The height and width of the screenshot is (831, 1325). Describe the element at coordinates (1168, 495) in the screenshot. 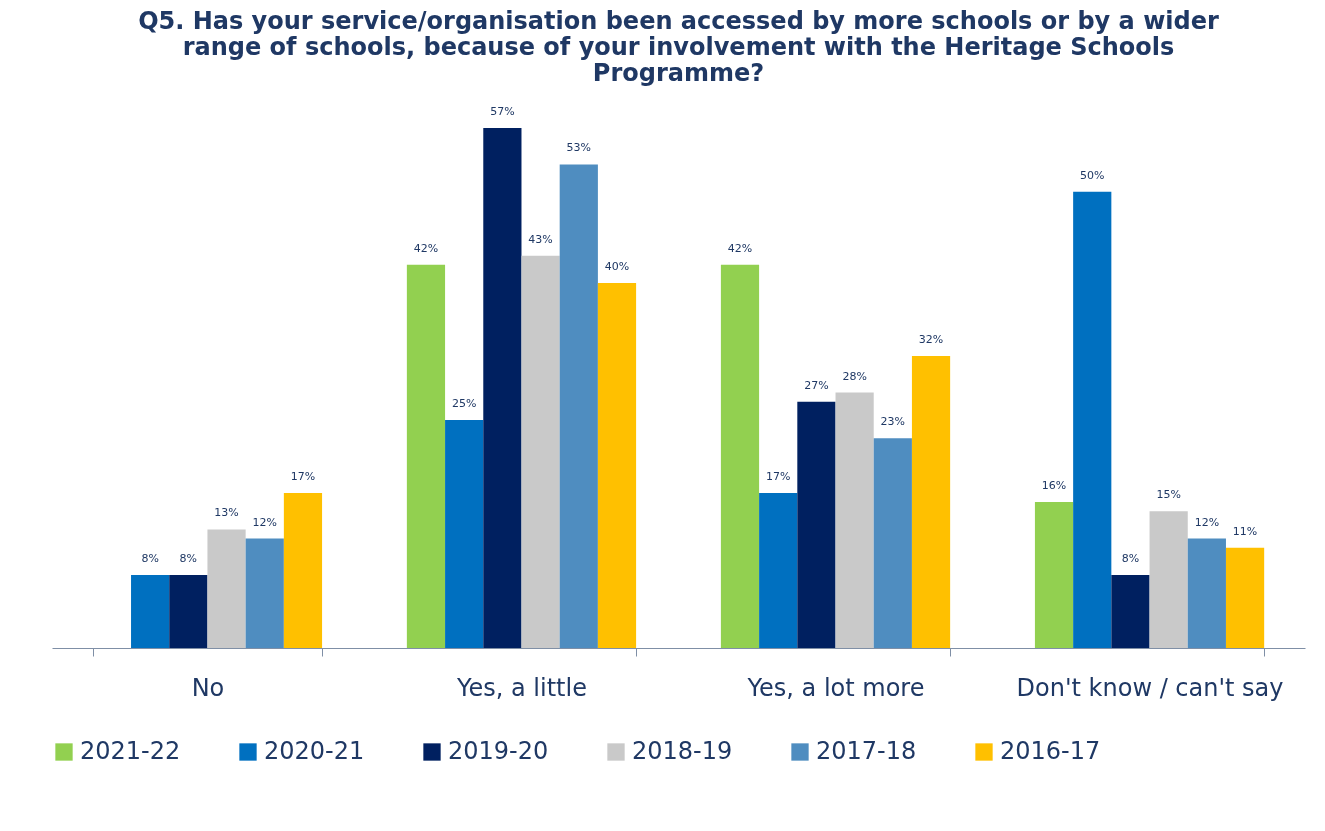

I see `data-label: 15%` at that location.